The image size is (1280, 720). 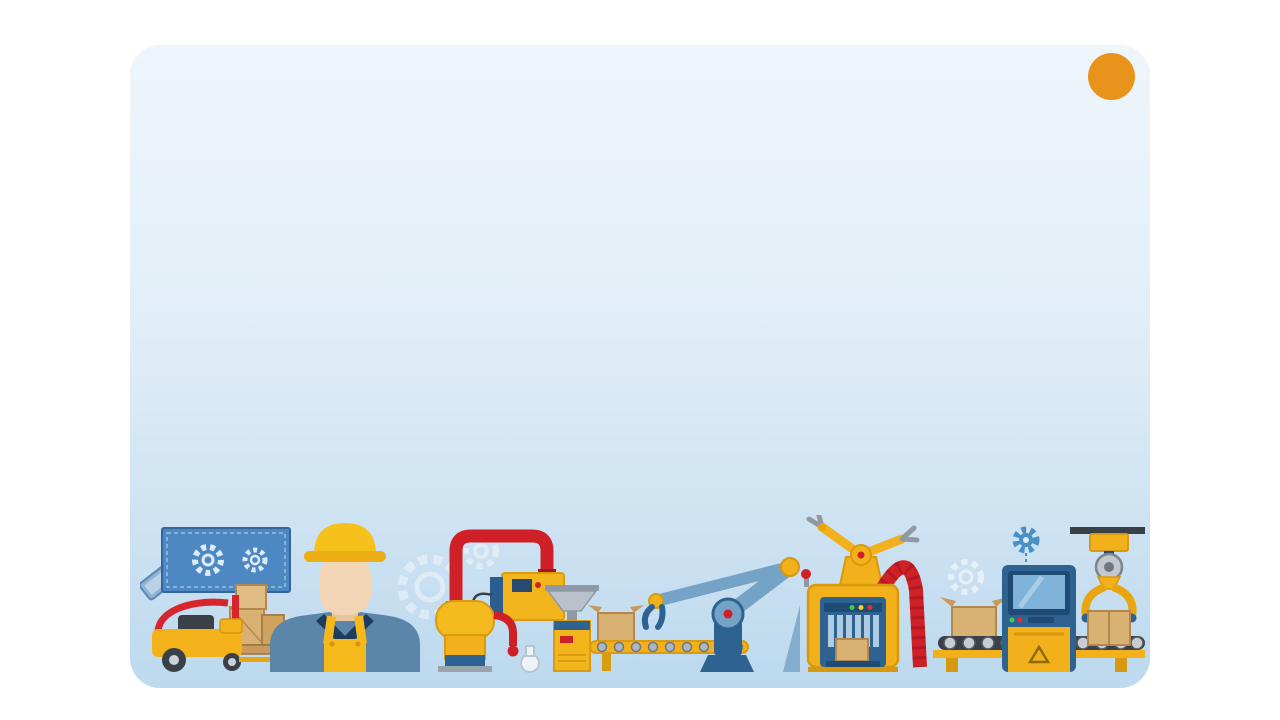 I want to click on pipe-machine-icon, so click(x=505, y=585).